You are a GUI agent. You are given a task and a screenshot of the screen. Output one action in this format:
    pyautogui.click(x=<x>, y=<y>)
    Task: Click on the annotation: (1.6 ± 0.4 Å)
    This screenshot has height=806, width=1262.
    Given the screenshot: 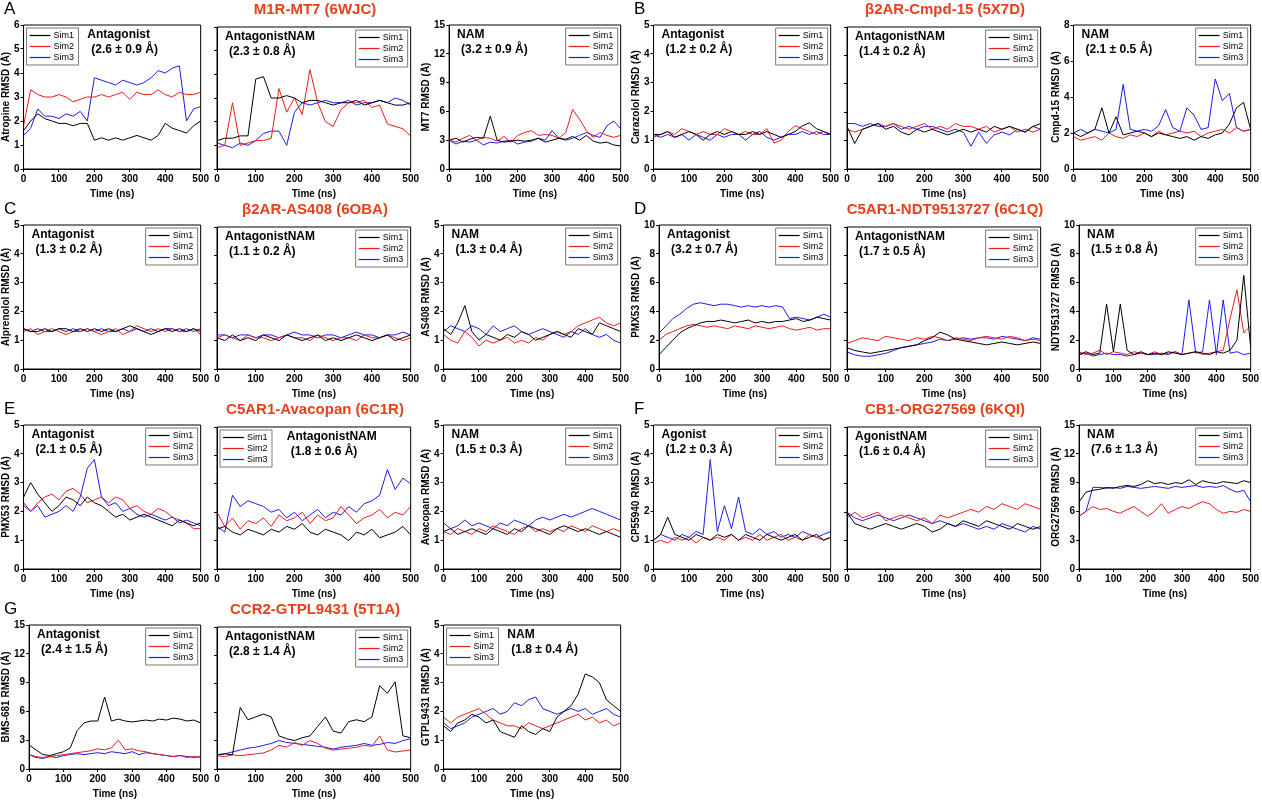 What is the action you would take?
    pyautogui.click(x=892, y=451)
    